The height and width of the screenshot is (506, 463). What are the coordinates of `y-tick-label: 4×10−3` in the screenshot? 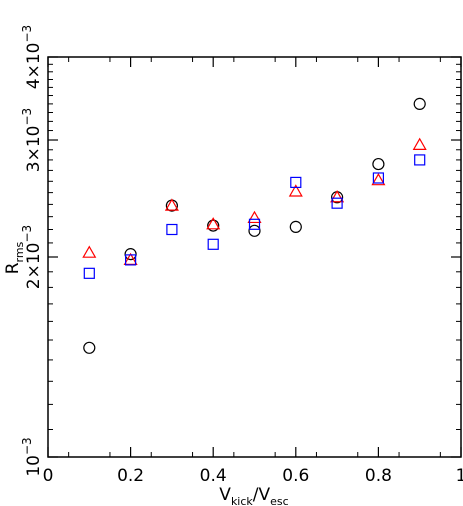 It's located at (32, 57).